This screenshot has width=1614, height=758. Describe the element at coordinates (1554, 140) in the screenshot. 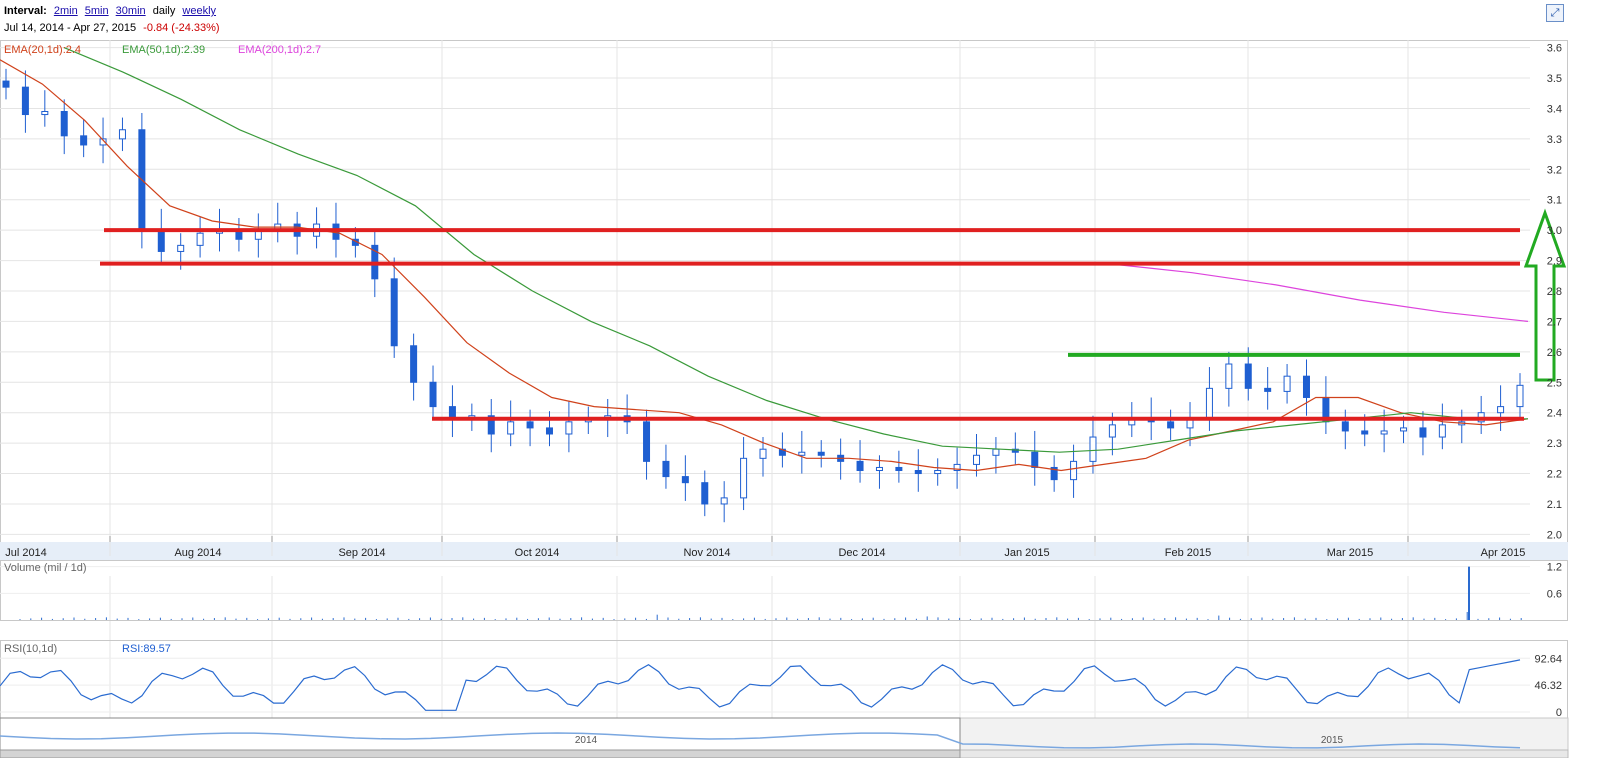

I see `y-tick-label: 3.3` at that location.